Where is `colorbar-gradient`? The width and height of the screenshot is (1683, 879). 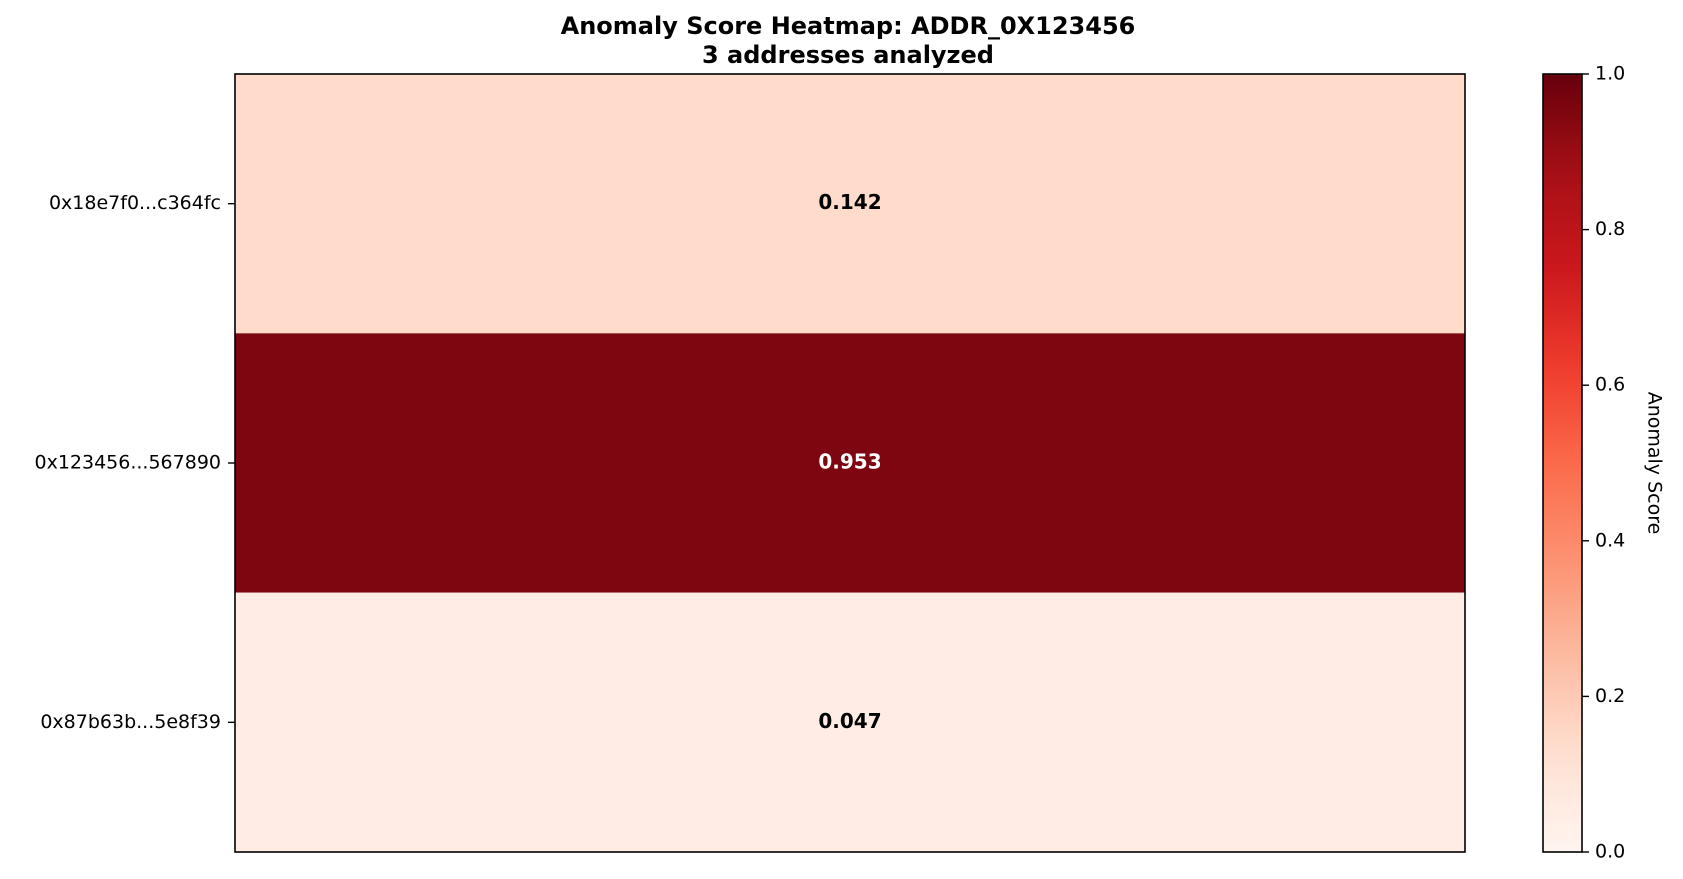 colorbar-gradient is located at coordinates (1562, 463).